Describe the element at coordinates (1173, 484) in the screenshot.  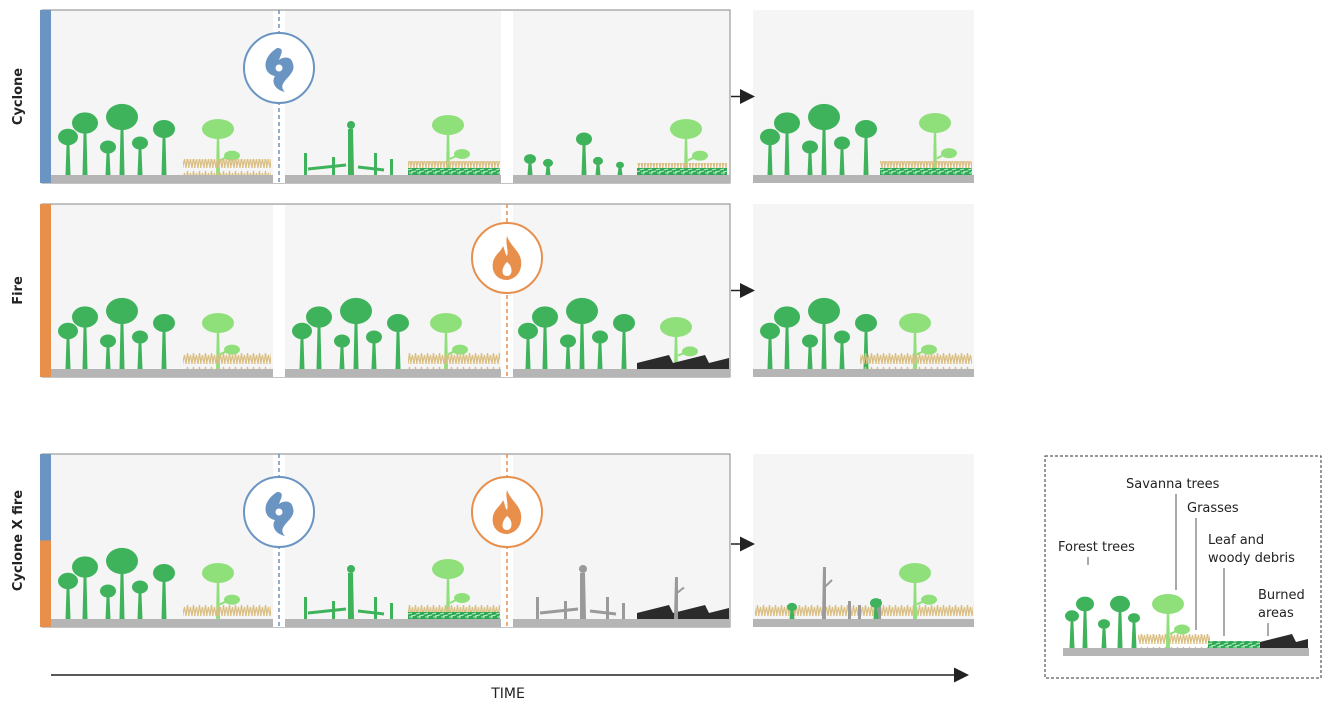
I see `legend-label-savanna: Savanna trees` at that location.